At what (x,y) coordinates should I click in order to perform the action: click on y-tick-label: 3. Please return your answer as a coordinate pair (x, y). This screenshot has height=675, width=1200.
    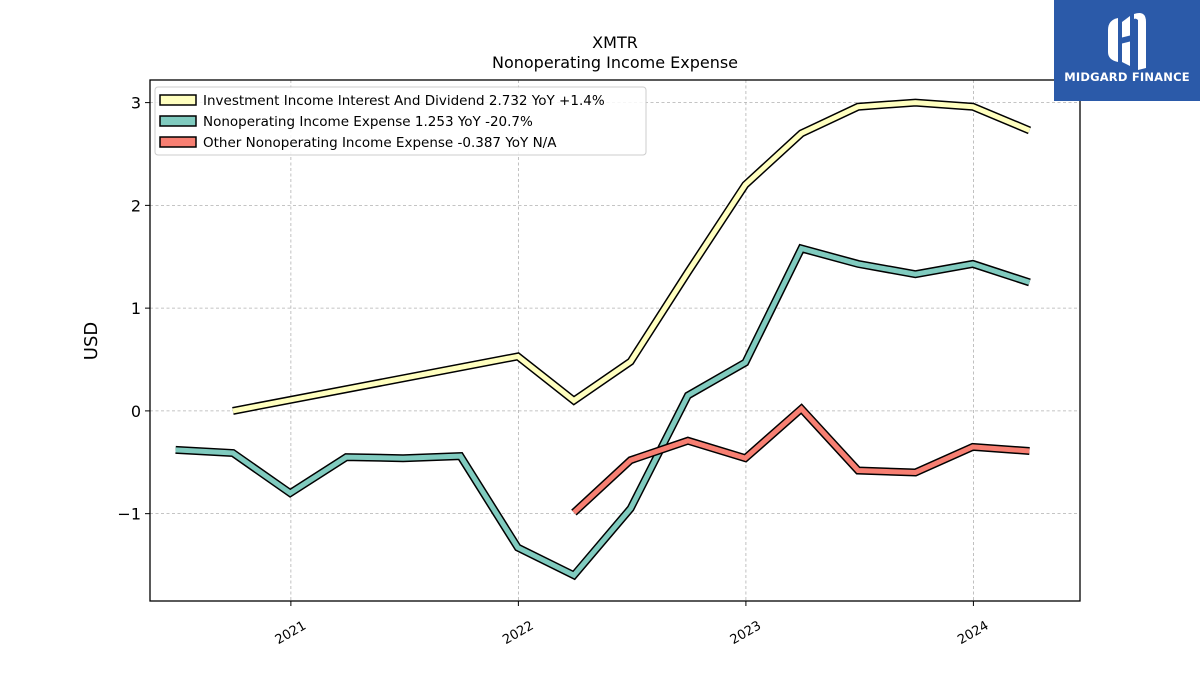
    Looking at the image, I should click on (136, 103).